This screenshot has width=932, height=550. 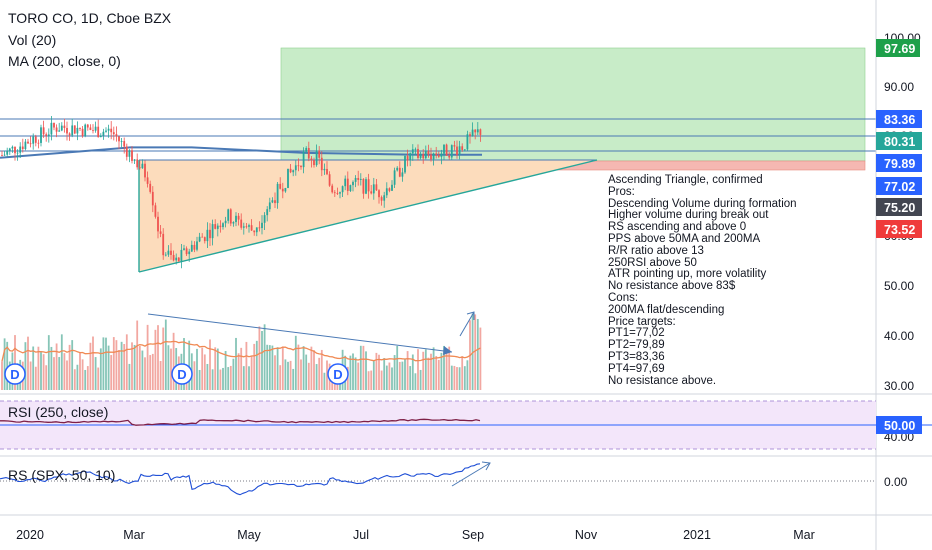 I want to click on price-badge-79-89: 79.89, so click(x=899, y=163).